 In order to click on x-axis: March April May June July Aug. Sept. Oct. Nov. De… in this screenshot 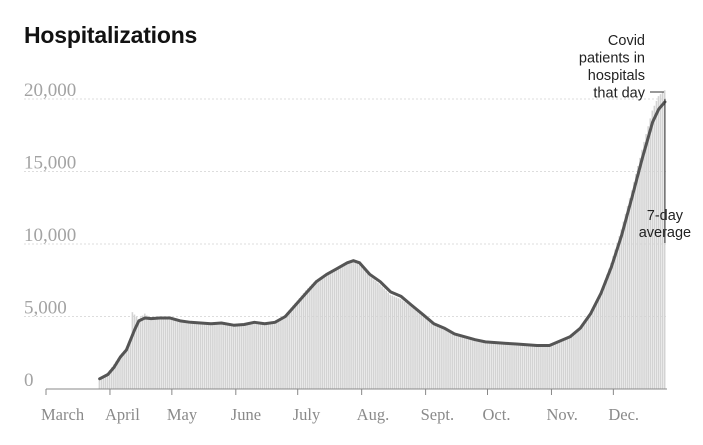, I will do `click(340, 406)`.